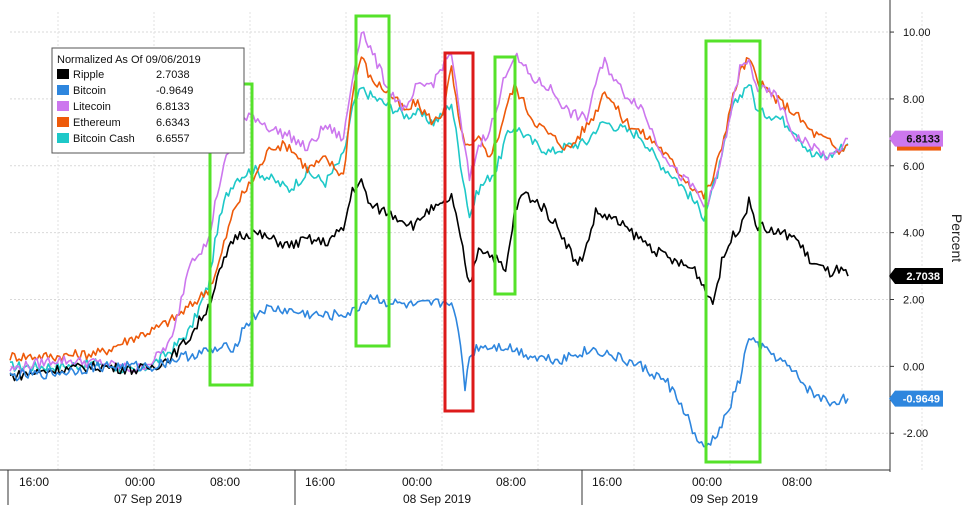 Image resolution: width=976 pixels, height=516 pixels. I want to click on y-tick-label: -2.00, so click(915, 434).